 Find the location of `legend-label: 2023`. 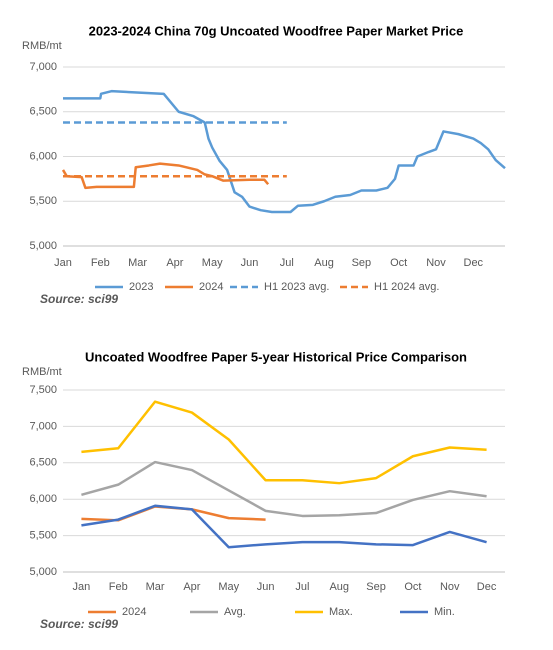

legend-label: 2023 is located at coordinates (141, 287).